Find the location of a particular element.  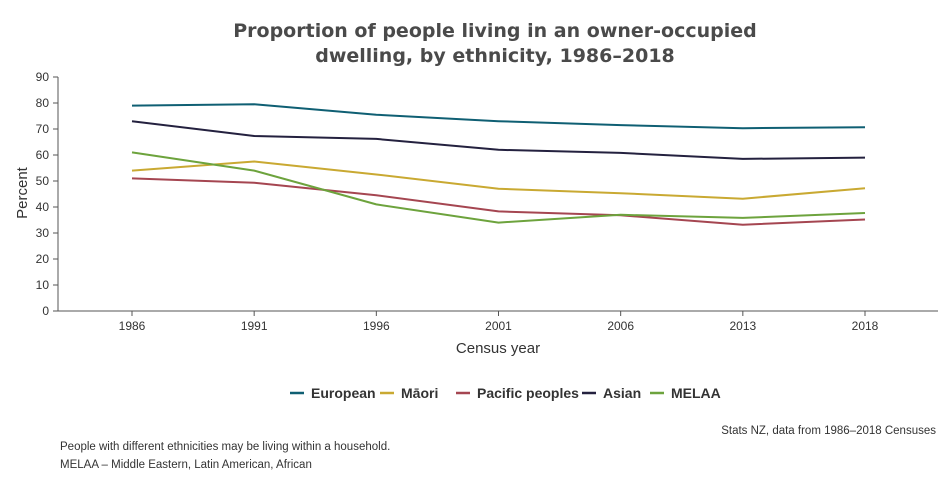

x-tick-label: 2001 is located at coordinates (498, 326).